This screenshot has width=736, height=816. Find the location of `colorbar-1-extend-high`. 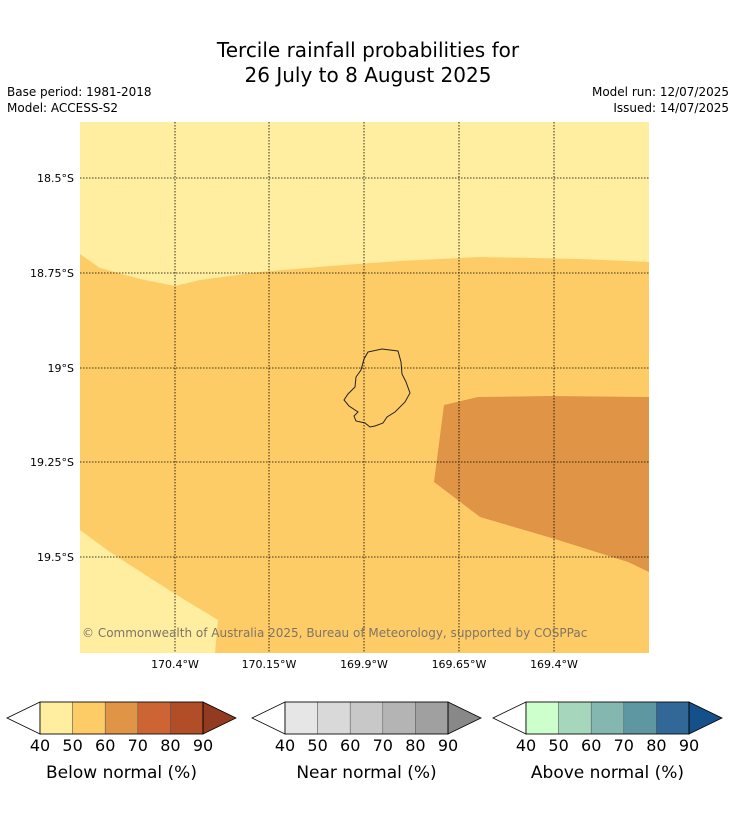

colorbar-1-extend-high is located at coordinates (464, 718).